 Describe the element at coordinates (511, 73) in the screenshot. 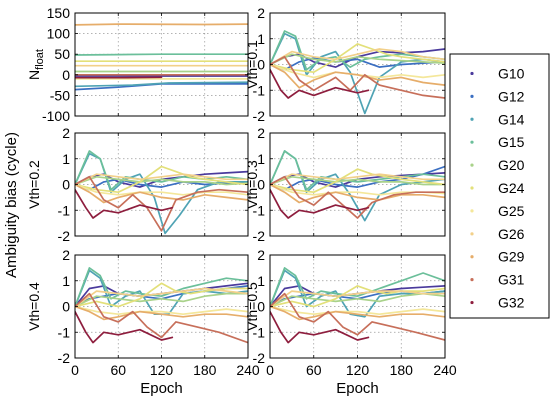

I see `legend-label: G10` at that location.